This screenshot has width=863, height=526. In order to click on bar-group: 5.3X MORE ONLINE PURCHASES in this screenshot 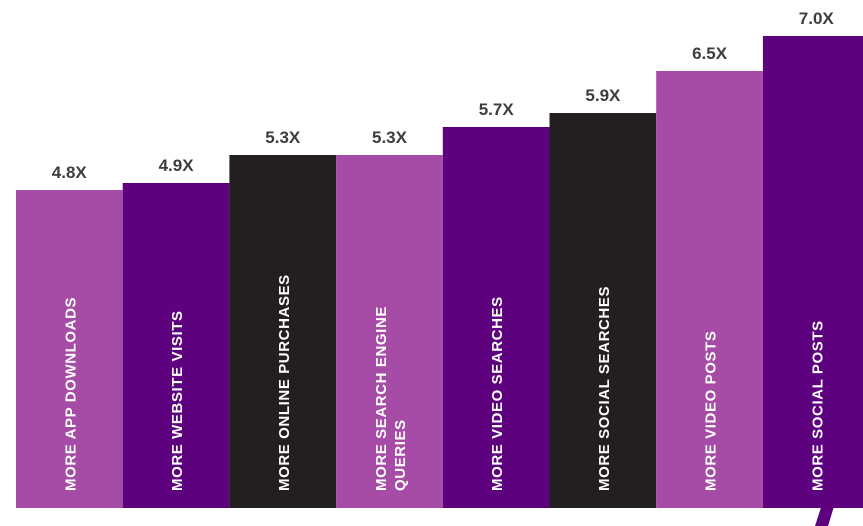, I will do `click(283, 318)`.